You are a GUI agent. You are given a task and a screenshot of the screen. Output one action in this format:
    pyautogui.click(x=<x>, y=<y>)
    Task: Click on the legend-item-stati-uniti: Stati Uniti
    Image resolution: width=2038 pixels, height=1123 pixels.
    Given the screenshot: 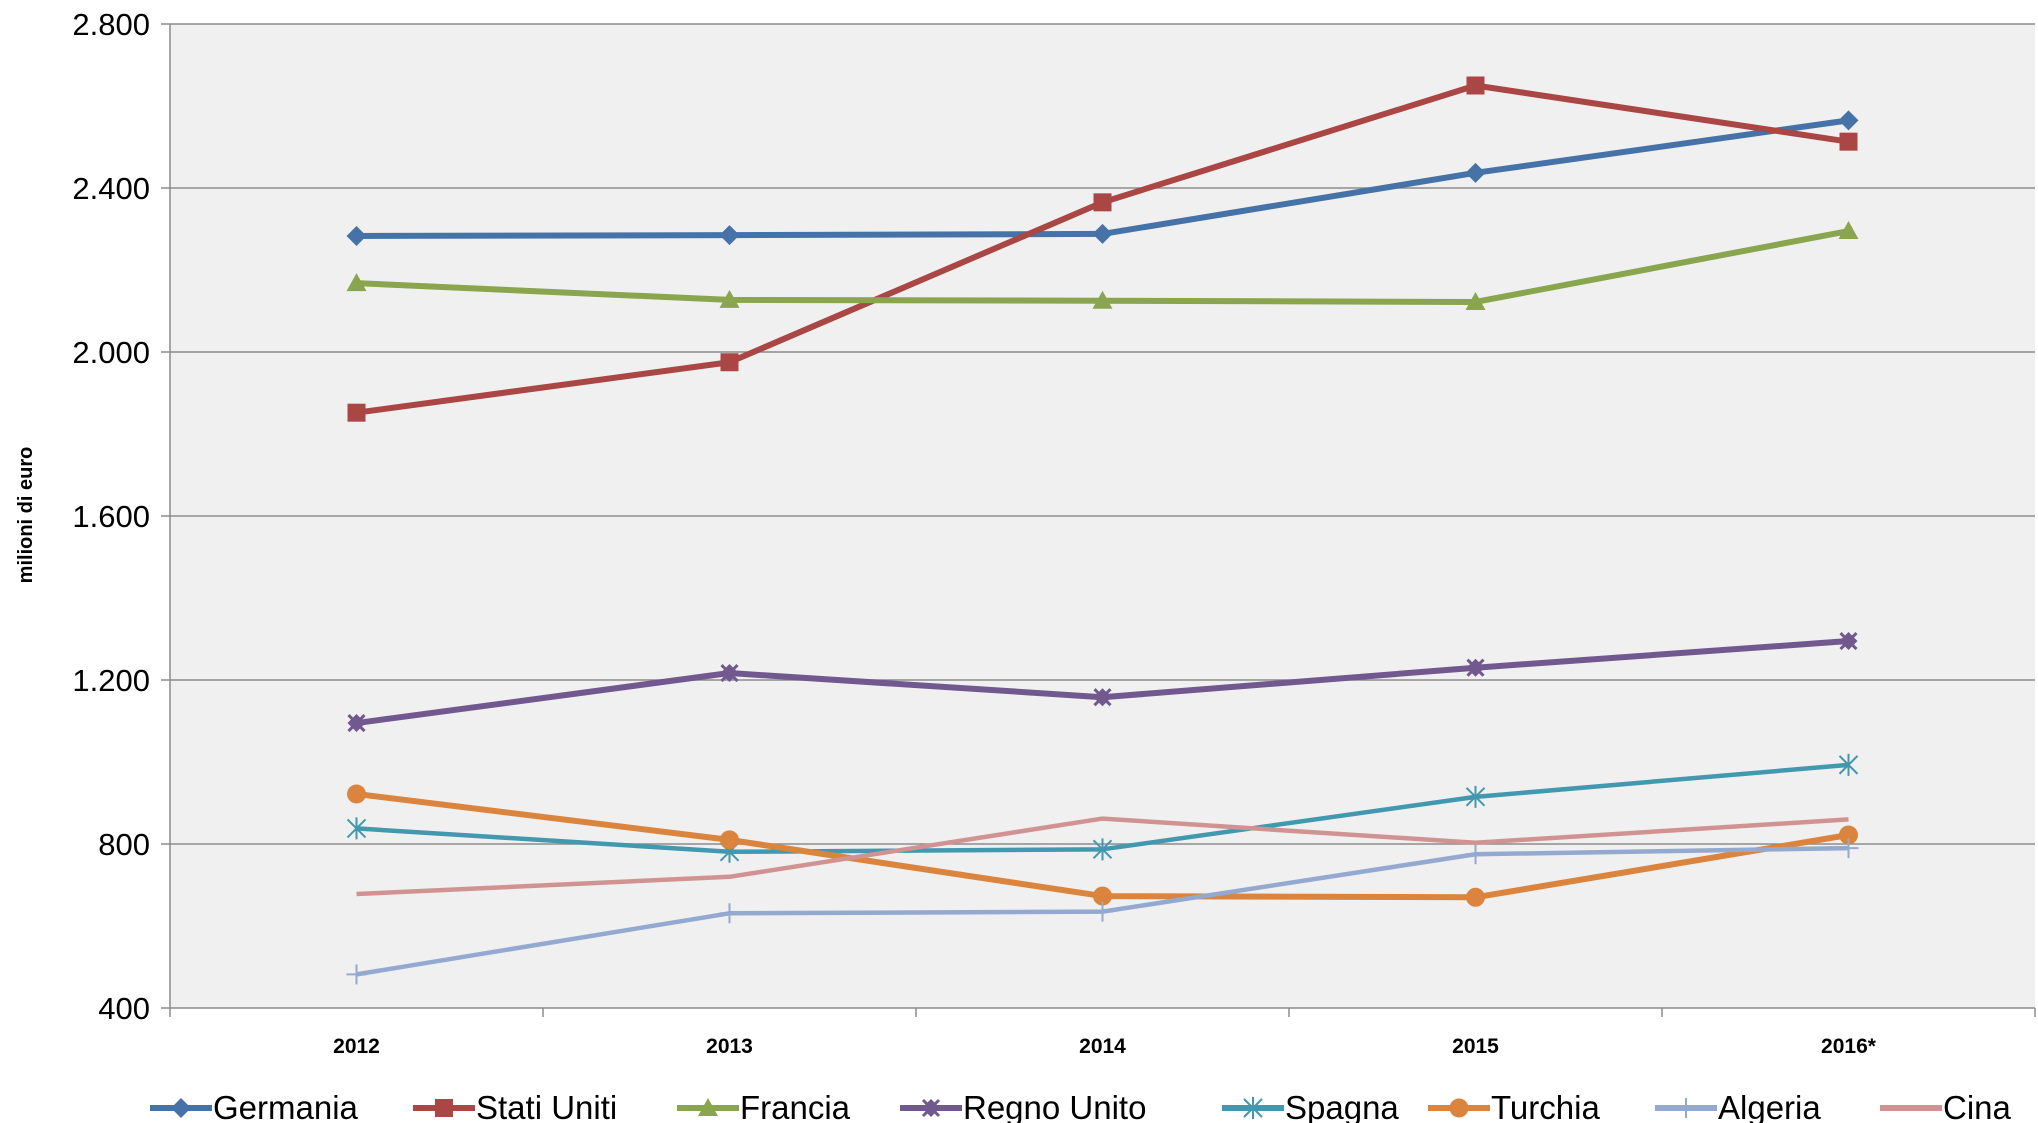 What is the action you would take?
    pyautogui.click(x=515, y=1106)
    